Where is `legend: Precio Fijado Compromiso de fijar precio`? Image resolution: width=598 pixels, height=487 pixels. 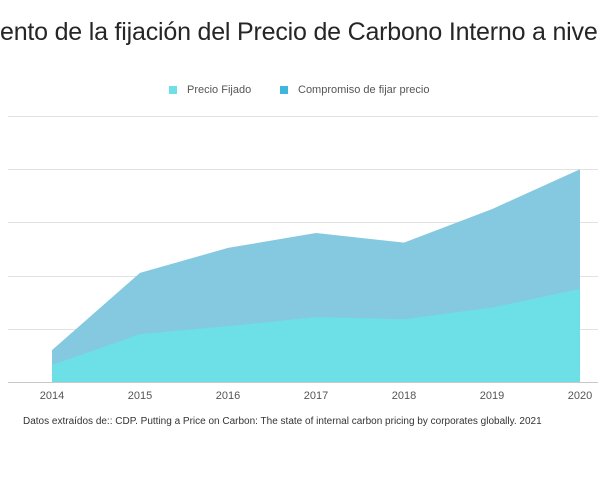
legend: Precio Fijado Compromiso de fijar precio is located at coordinates (299, 92).